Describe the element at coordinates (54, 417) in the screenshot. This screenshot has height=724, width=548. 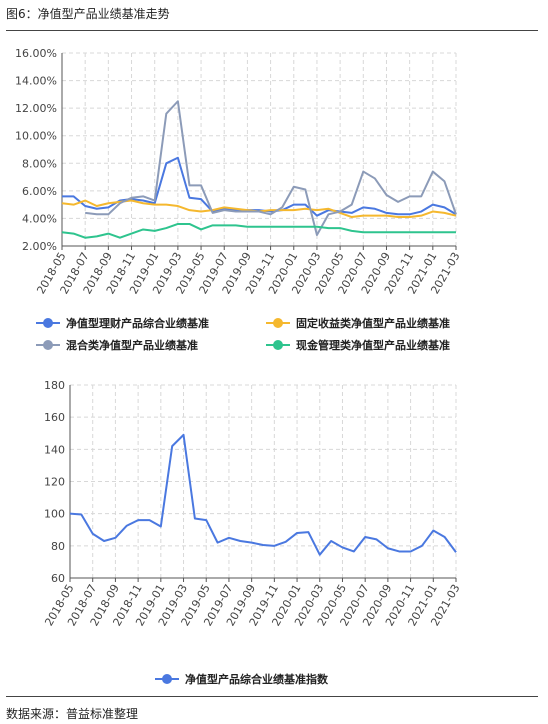
I see `y-tick-label: 160` at that location.